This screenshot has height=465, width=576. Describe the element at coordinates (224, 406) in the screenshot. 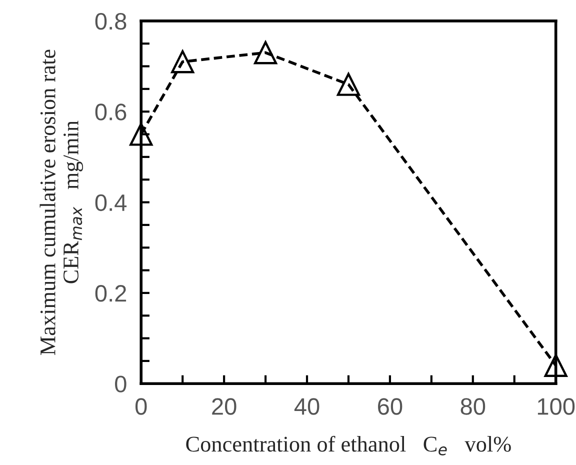

I see `x-tick-label: 20` at that location.